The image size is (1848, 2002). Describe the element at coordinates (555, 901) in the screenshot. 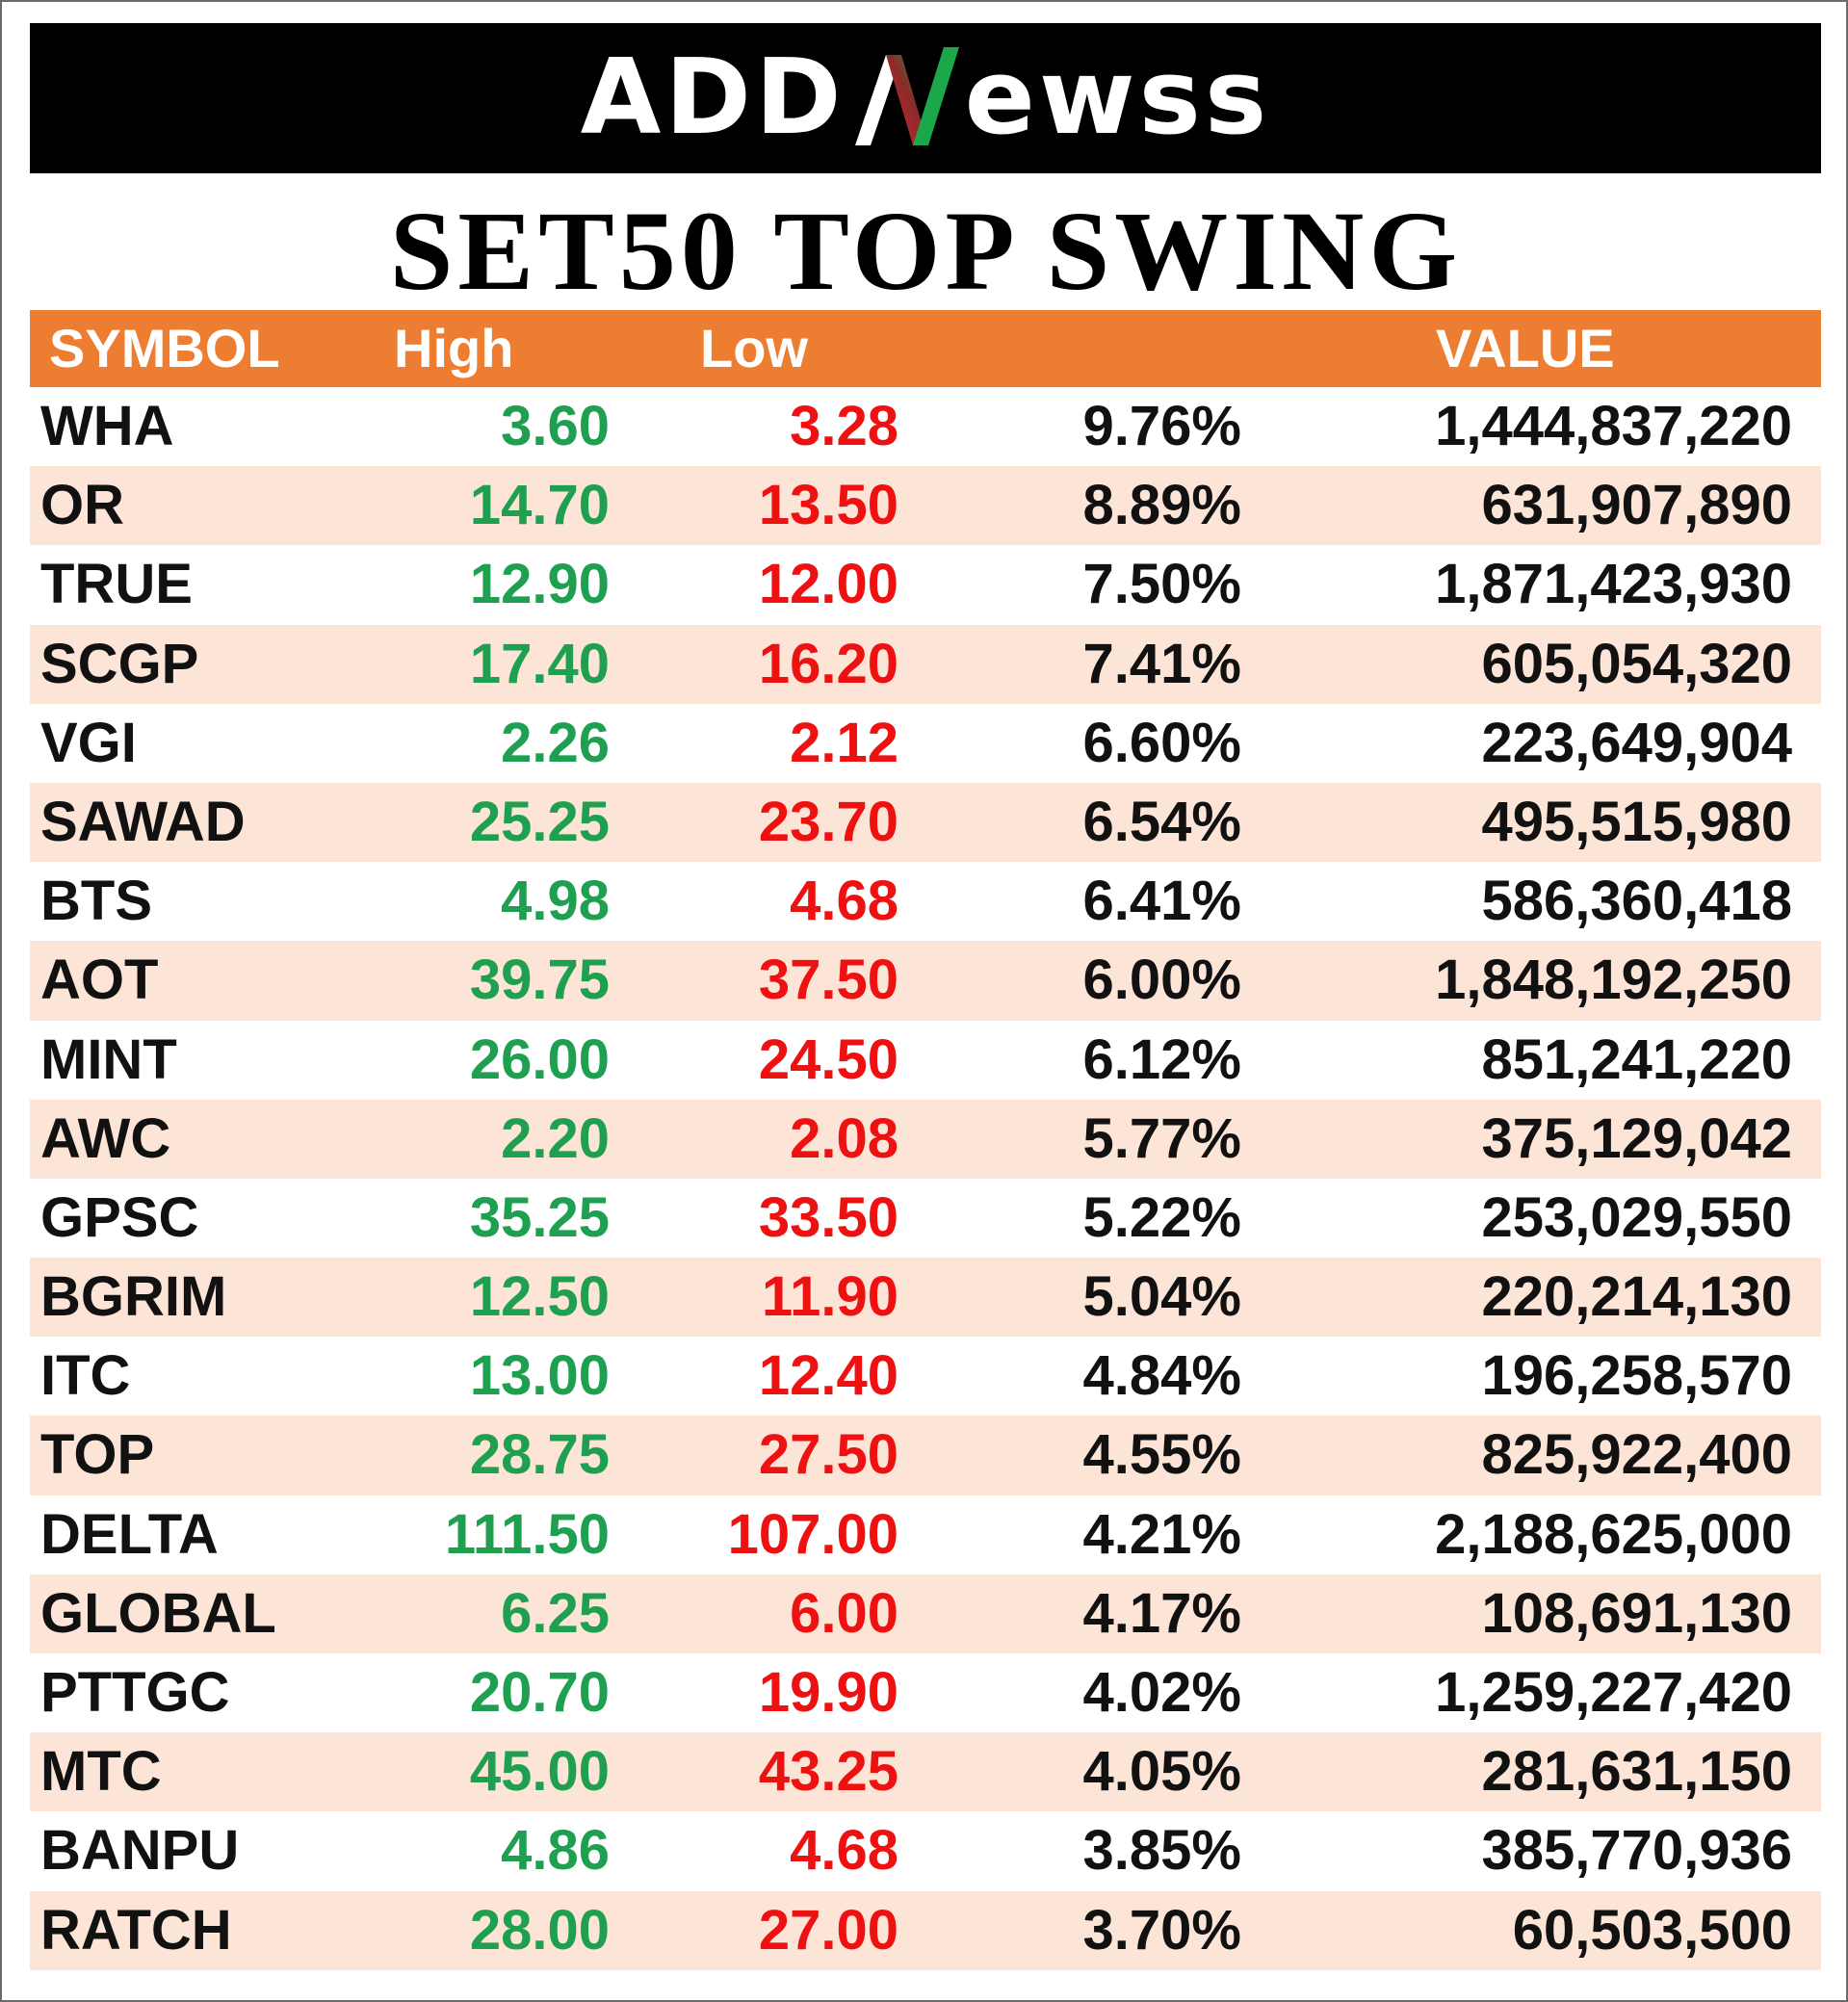

I see `cell-high: 4.98` at that location.